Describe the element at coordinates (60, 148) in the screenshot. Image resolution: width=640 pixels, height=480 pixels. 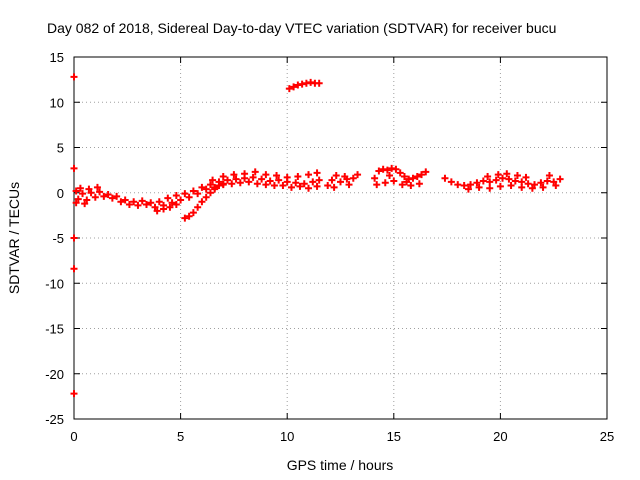
I see `y-tick-label: 5` at that location.